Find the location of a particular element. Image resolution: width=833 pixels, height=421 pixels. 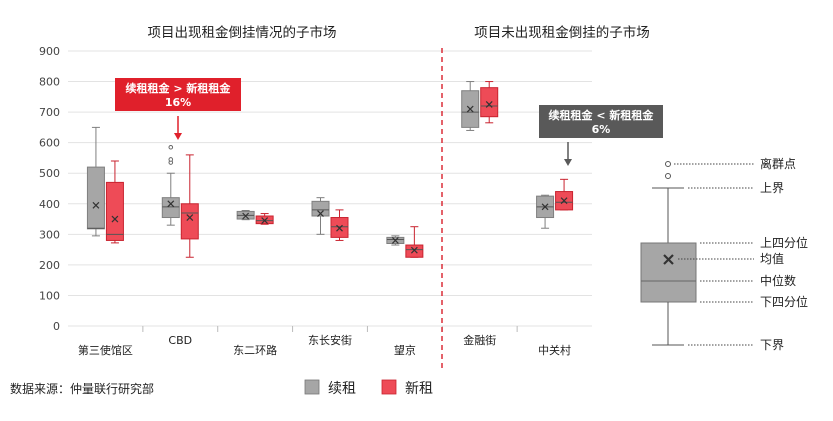

callout-percent: 16% is located at coordinates (178, 102).